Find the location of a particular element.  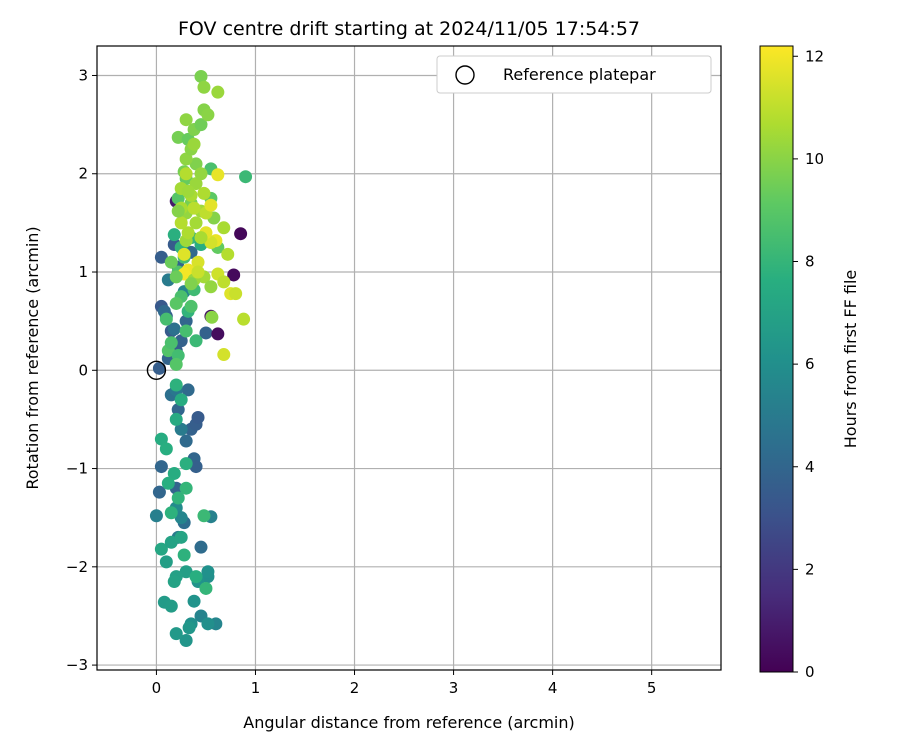

y-tick-label: −2 is located at coordinates (77, 567).